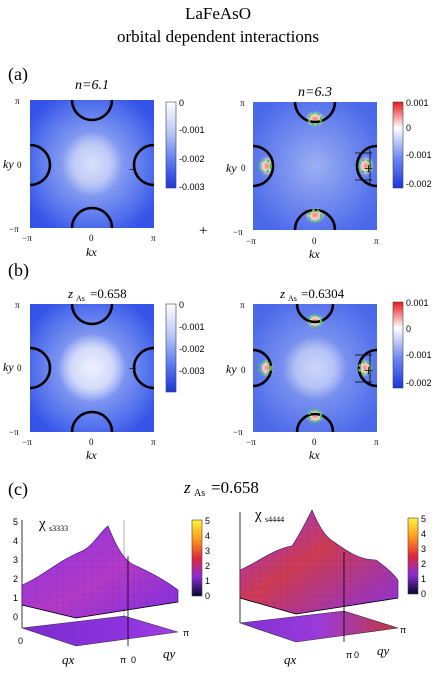 Image resolution: width=436 pixels, height=676 pixels. Describe the element at coordinates (235, 487) in the screenshot. I see `zas-value: =0.658` at that location.